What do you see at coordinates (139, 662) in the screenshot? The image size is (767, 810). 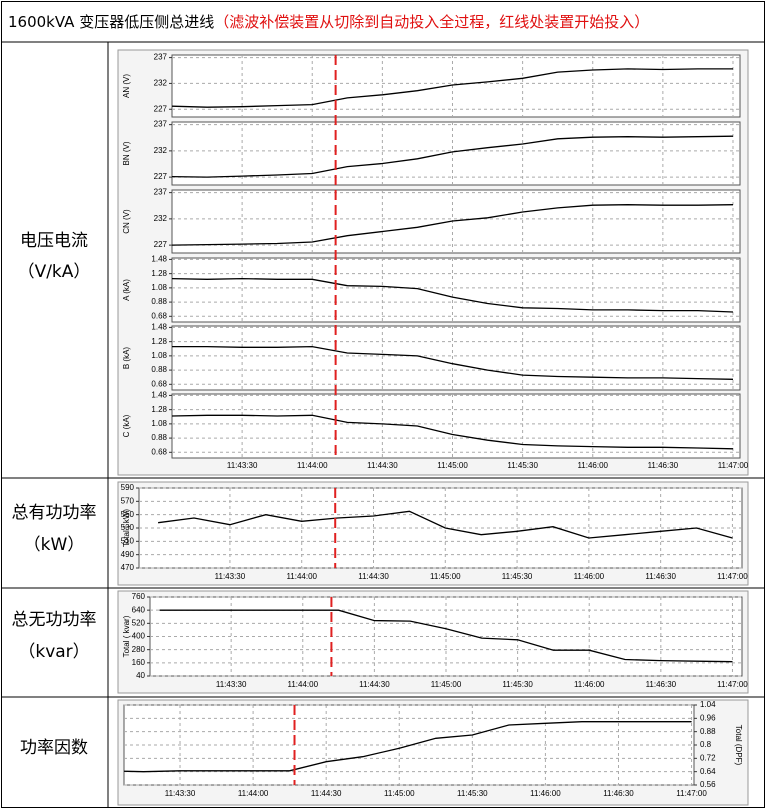 I see `y-tick-label: 160` at bounding box center [139, 662].